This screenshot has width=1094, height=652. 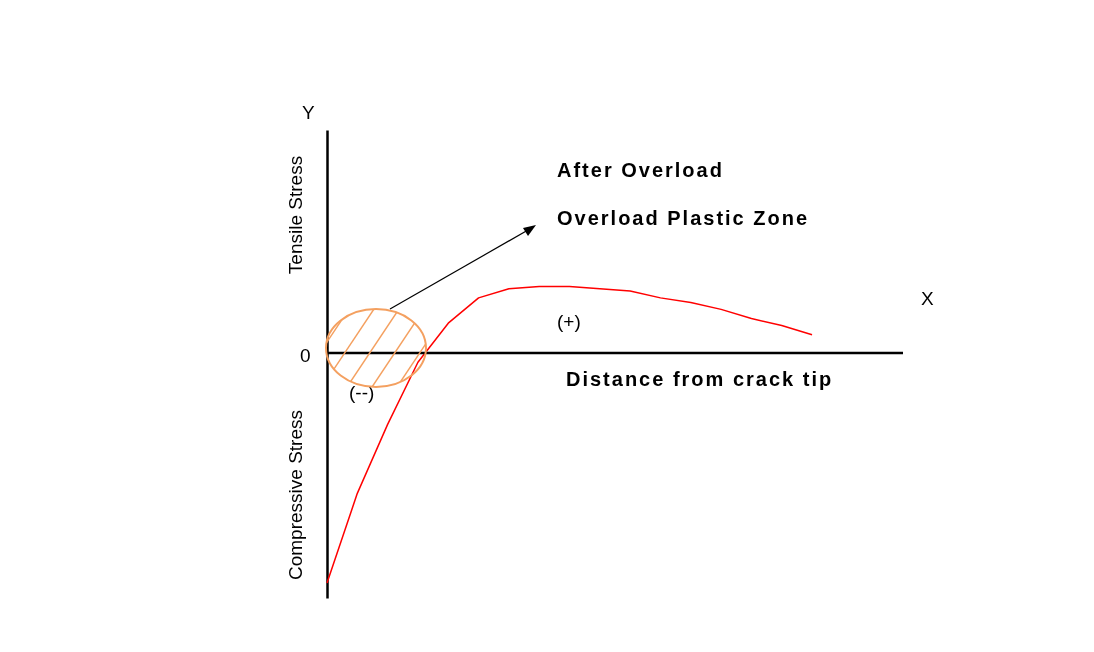 What do you see at coordinates (295, 215) in the screenshot?
I see `y-axis-title: Tensile Stress` at bounding box center [295, 215].